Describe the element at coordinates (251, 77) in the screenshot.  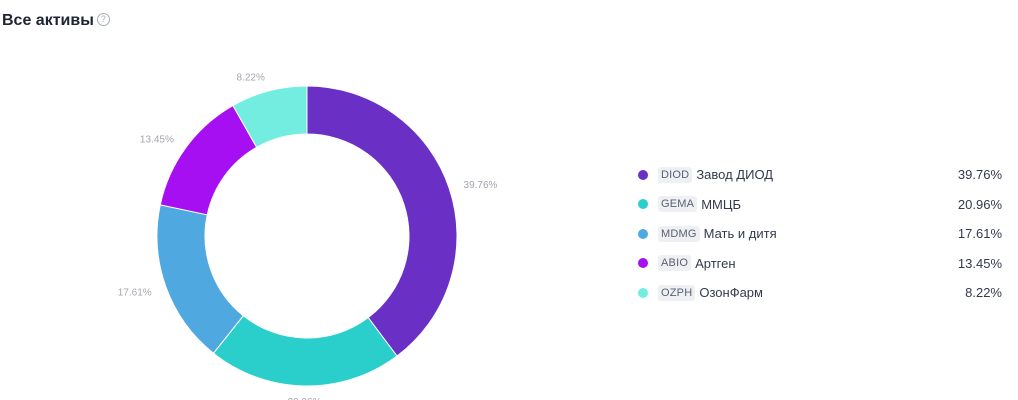
I see `slice-label-ozph: 8.22%` at that location.